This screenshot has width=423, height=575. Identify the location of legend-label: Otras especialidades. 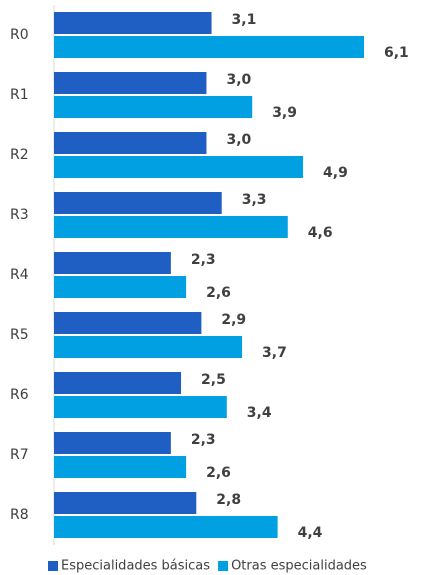
(299, 566).